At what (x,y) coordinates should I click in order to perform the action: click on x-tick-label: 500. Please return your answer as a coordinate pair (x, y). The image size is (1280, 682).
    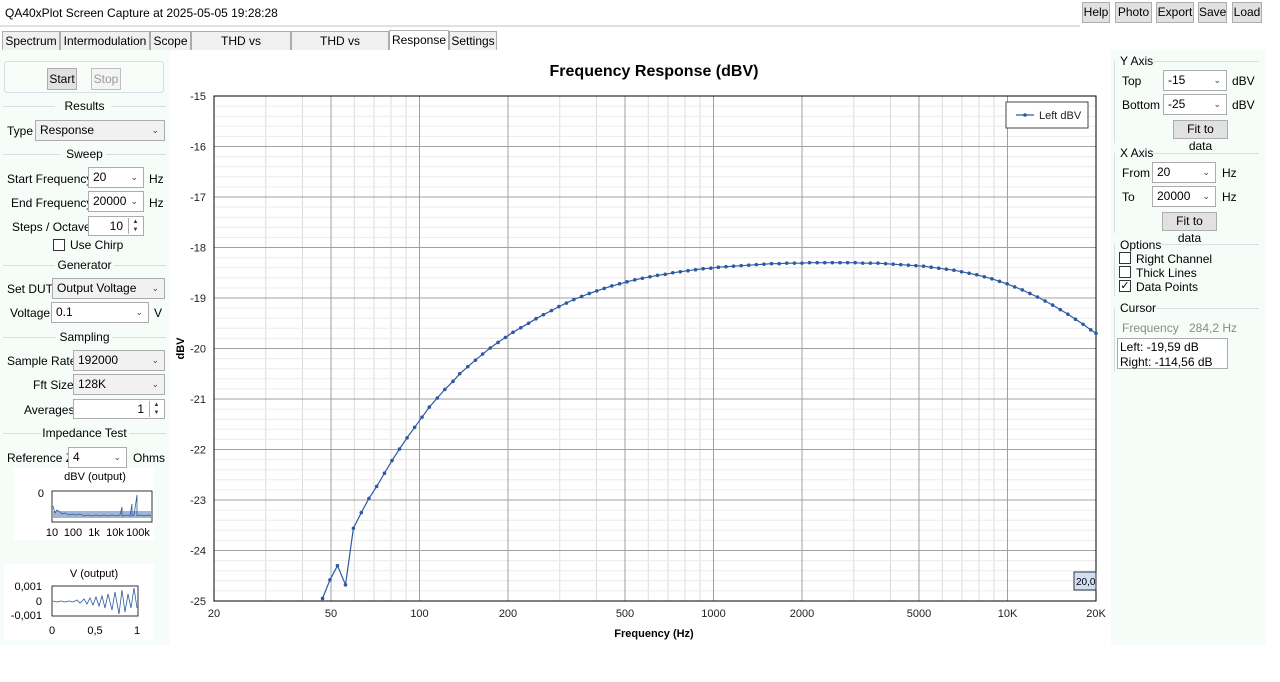
    Looking at the image, I should click on (625, 614).